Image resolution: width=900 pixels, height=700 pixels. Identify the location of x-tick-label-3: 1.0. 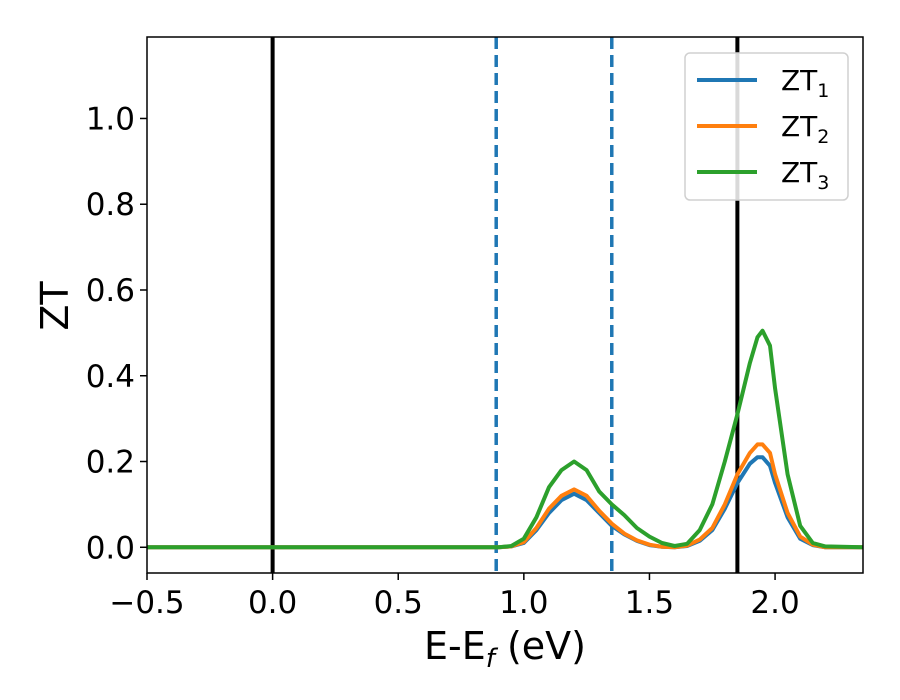
(523, 603).